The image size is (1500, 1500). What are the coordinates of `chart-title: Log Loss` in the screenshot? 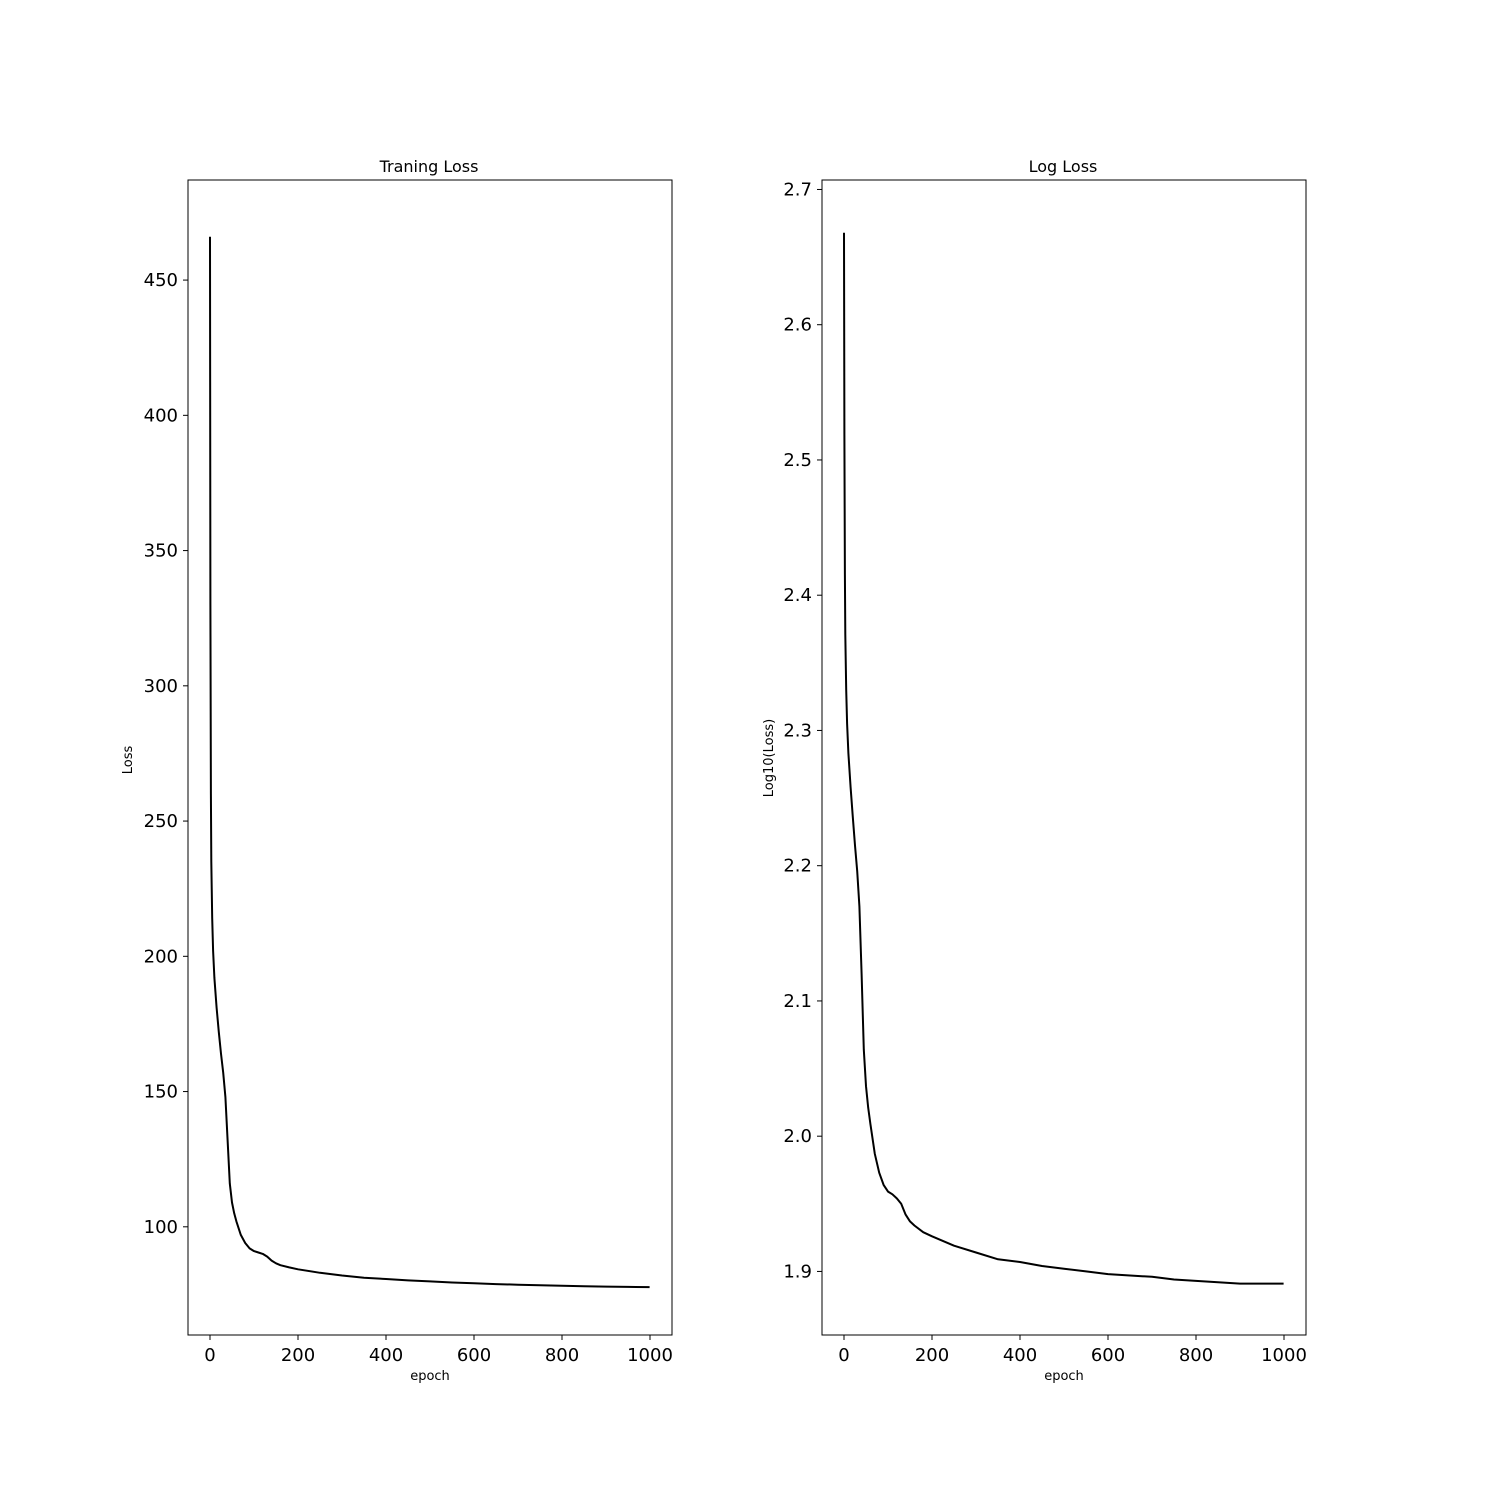 It's located at (1063, 166).